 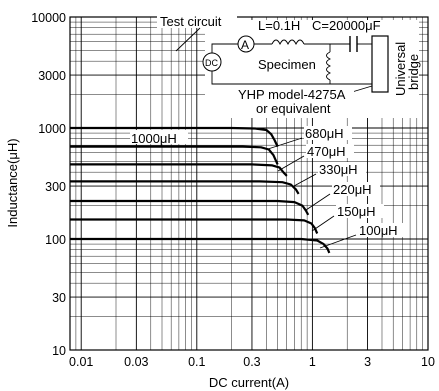 What do you see at coordinates (324, 133) in the screenshot?
I see `label-680uH: 680μH` at bounding box center [324, 133].